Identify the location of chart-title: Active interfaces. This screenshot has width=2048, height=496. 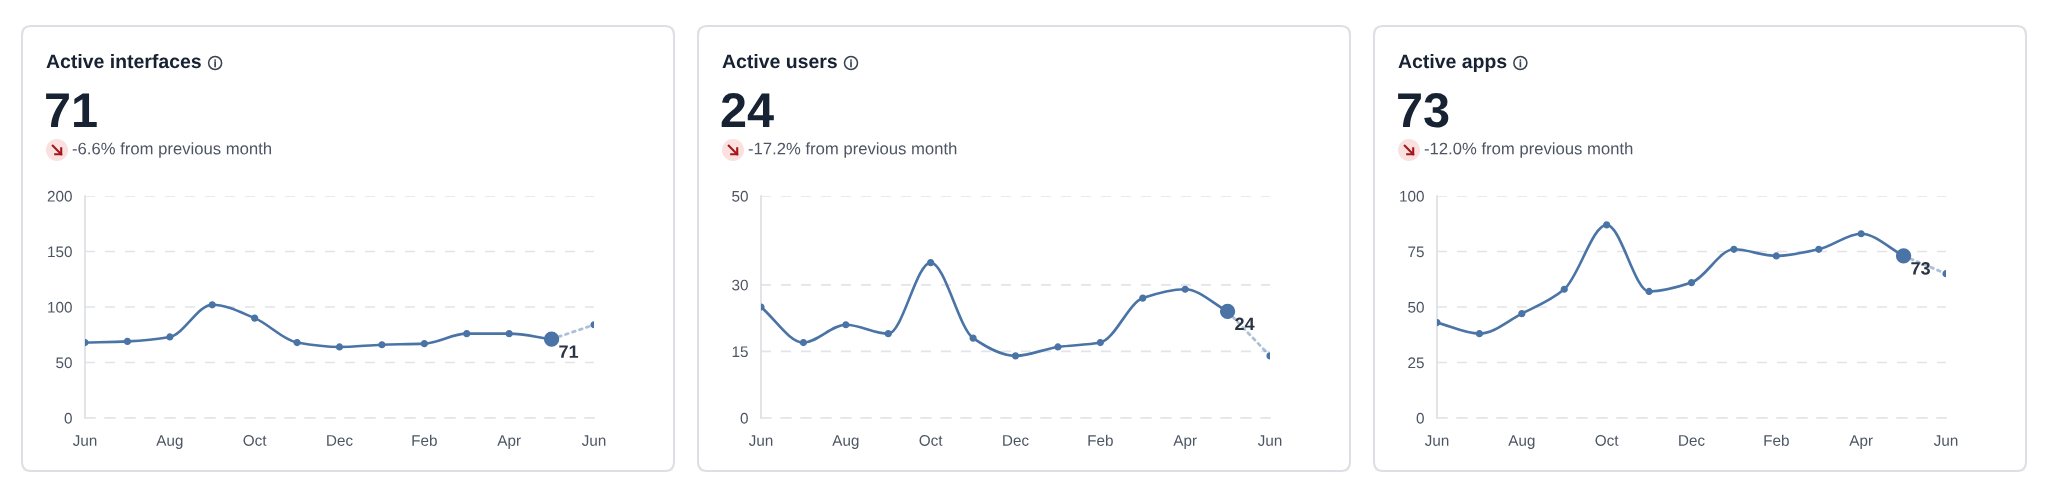
(123, 61).